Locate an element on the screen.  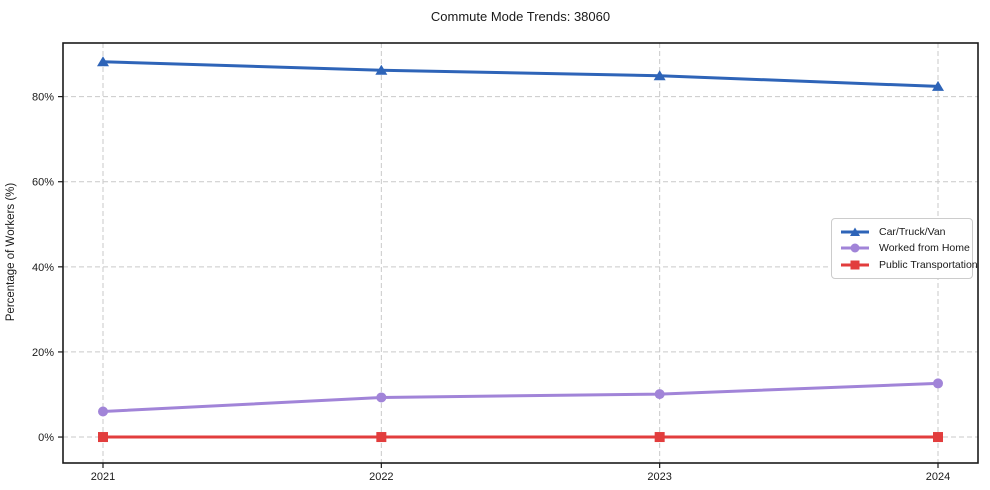
legend-item: Public Transportation is located at coordinates (909, 265).